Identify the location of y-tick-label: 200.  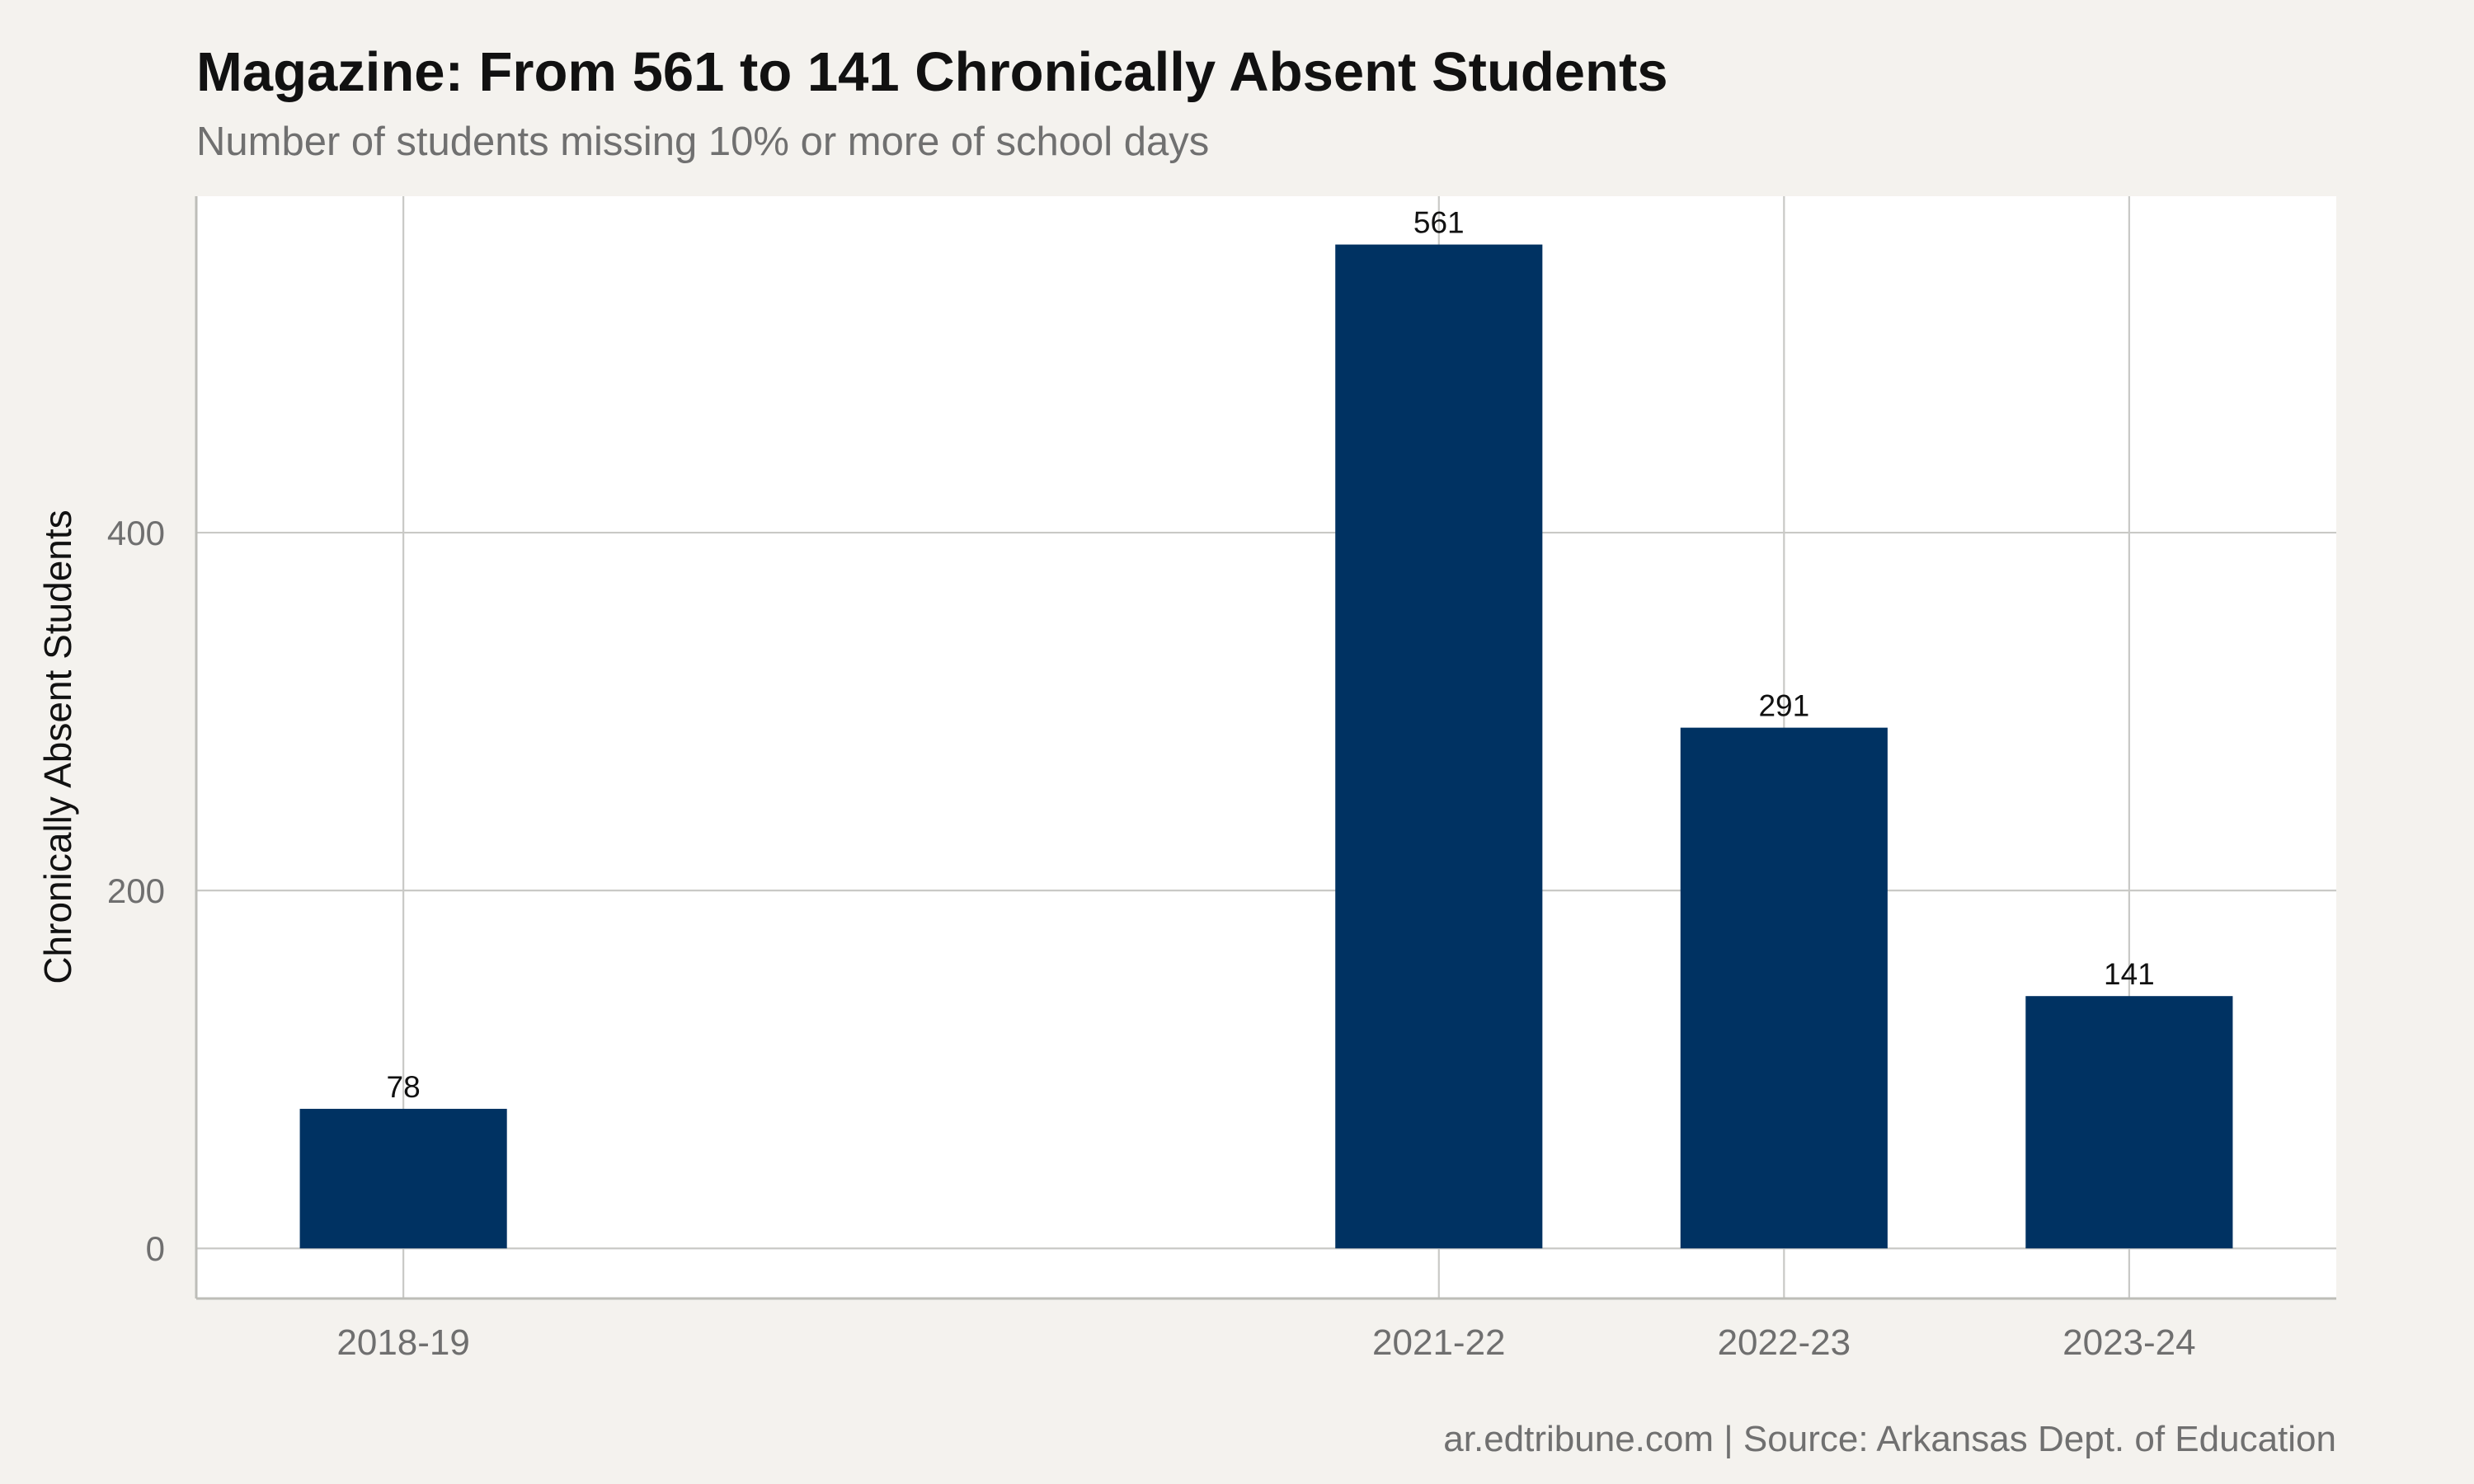
(136, 891).